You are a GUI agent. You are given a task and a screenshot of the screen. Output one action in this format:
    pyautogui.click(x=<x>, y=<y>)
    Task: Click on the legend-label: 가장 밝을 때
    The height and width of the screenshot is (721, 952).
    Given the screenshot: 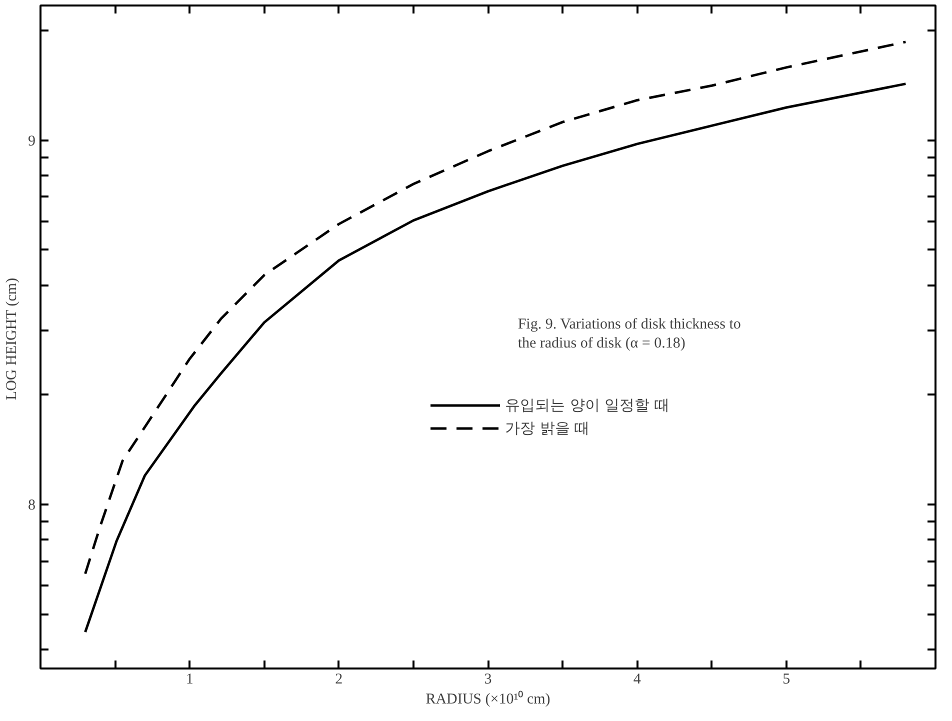 What is the action you would take?
    pyautogui.click(x=547, y=428)
    